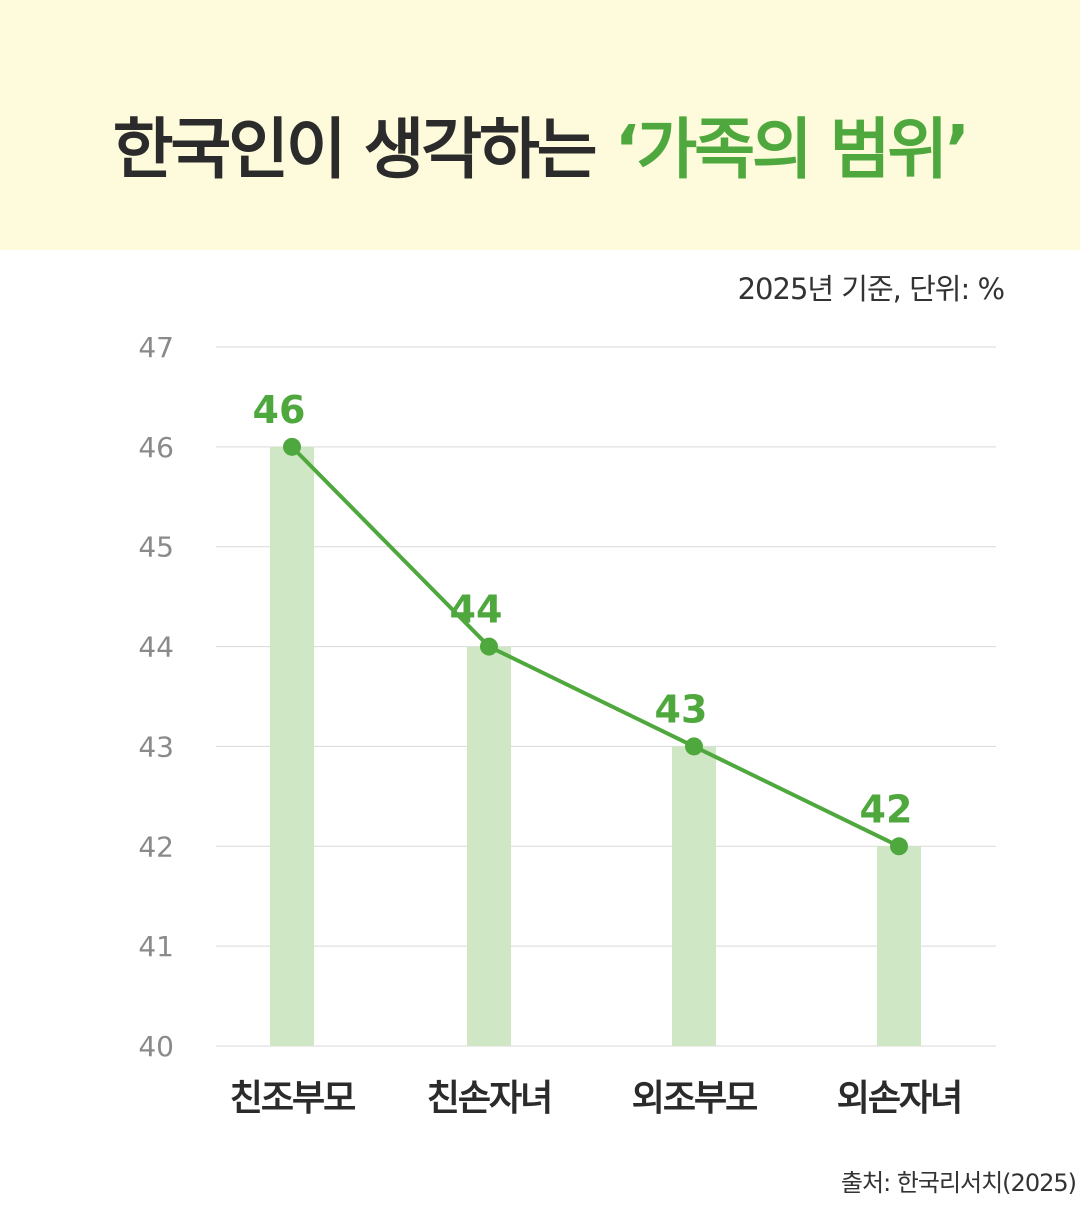 This screenshot has width=1080, height=1216. What do you see at coordinates (958, 1183) in the screenshot?
I see `source-note: 출처: 한국리서치(2025)` at bounding box center [958, 1183].